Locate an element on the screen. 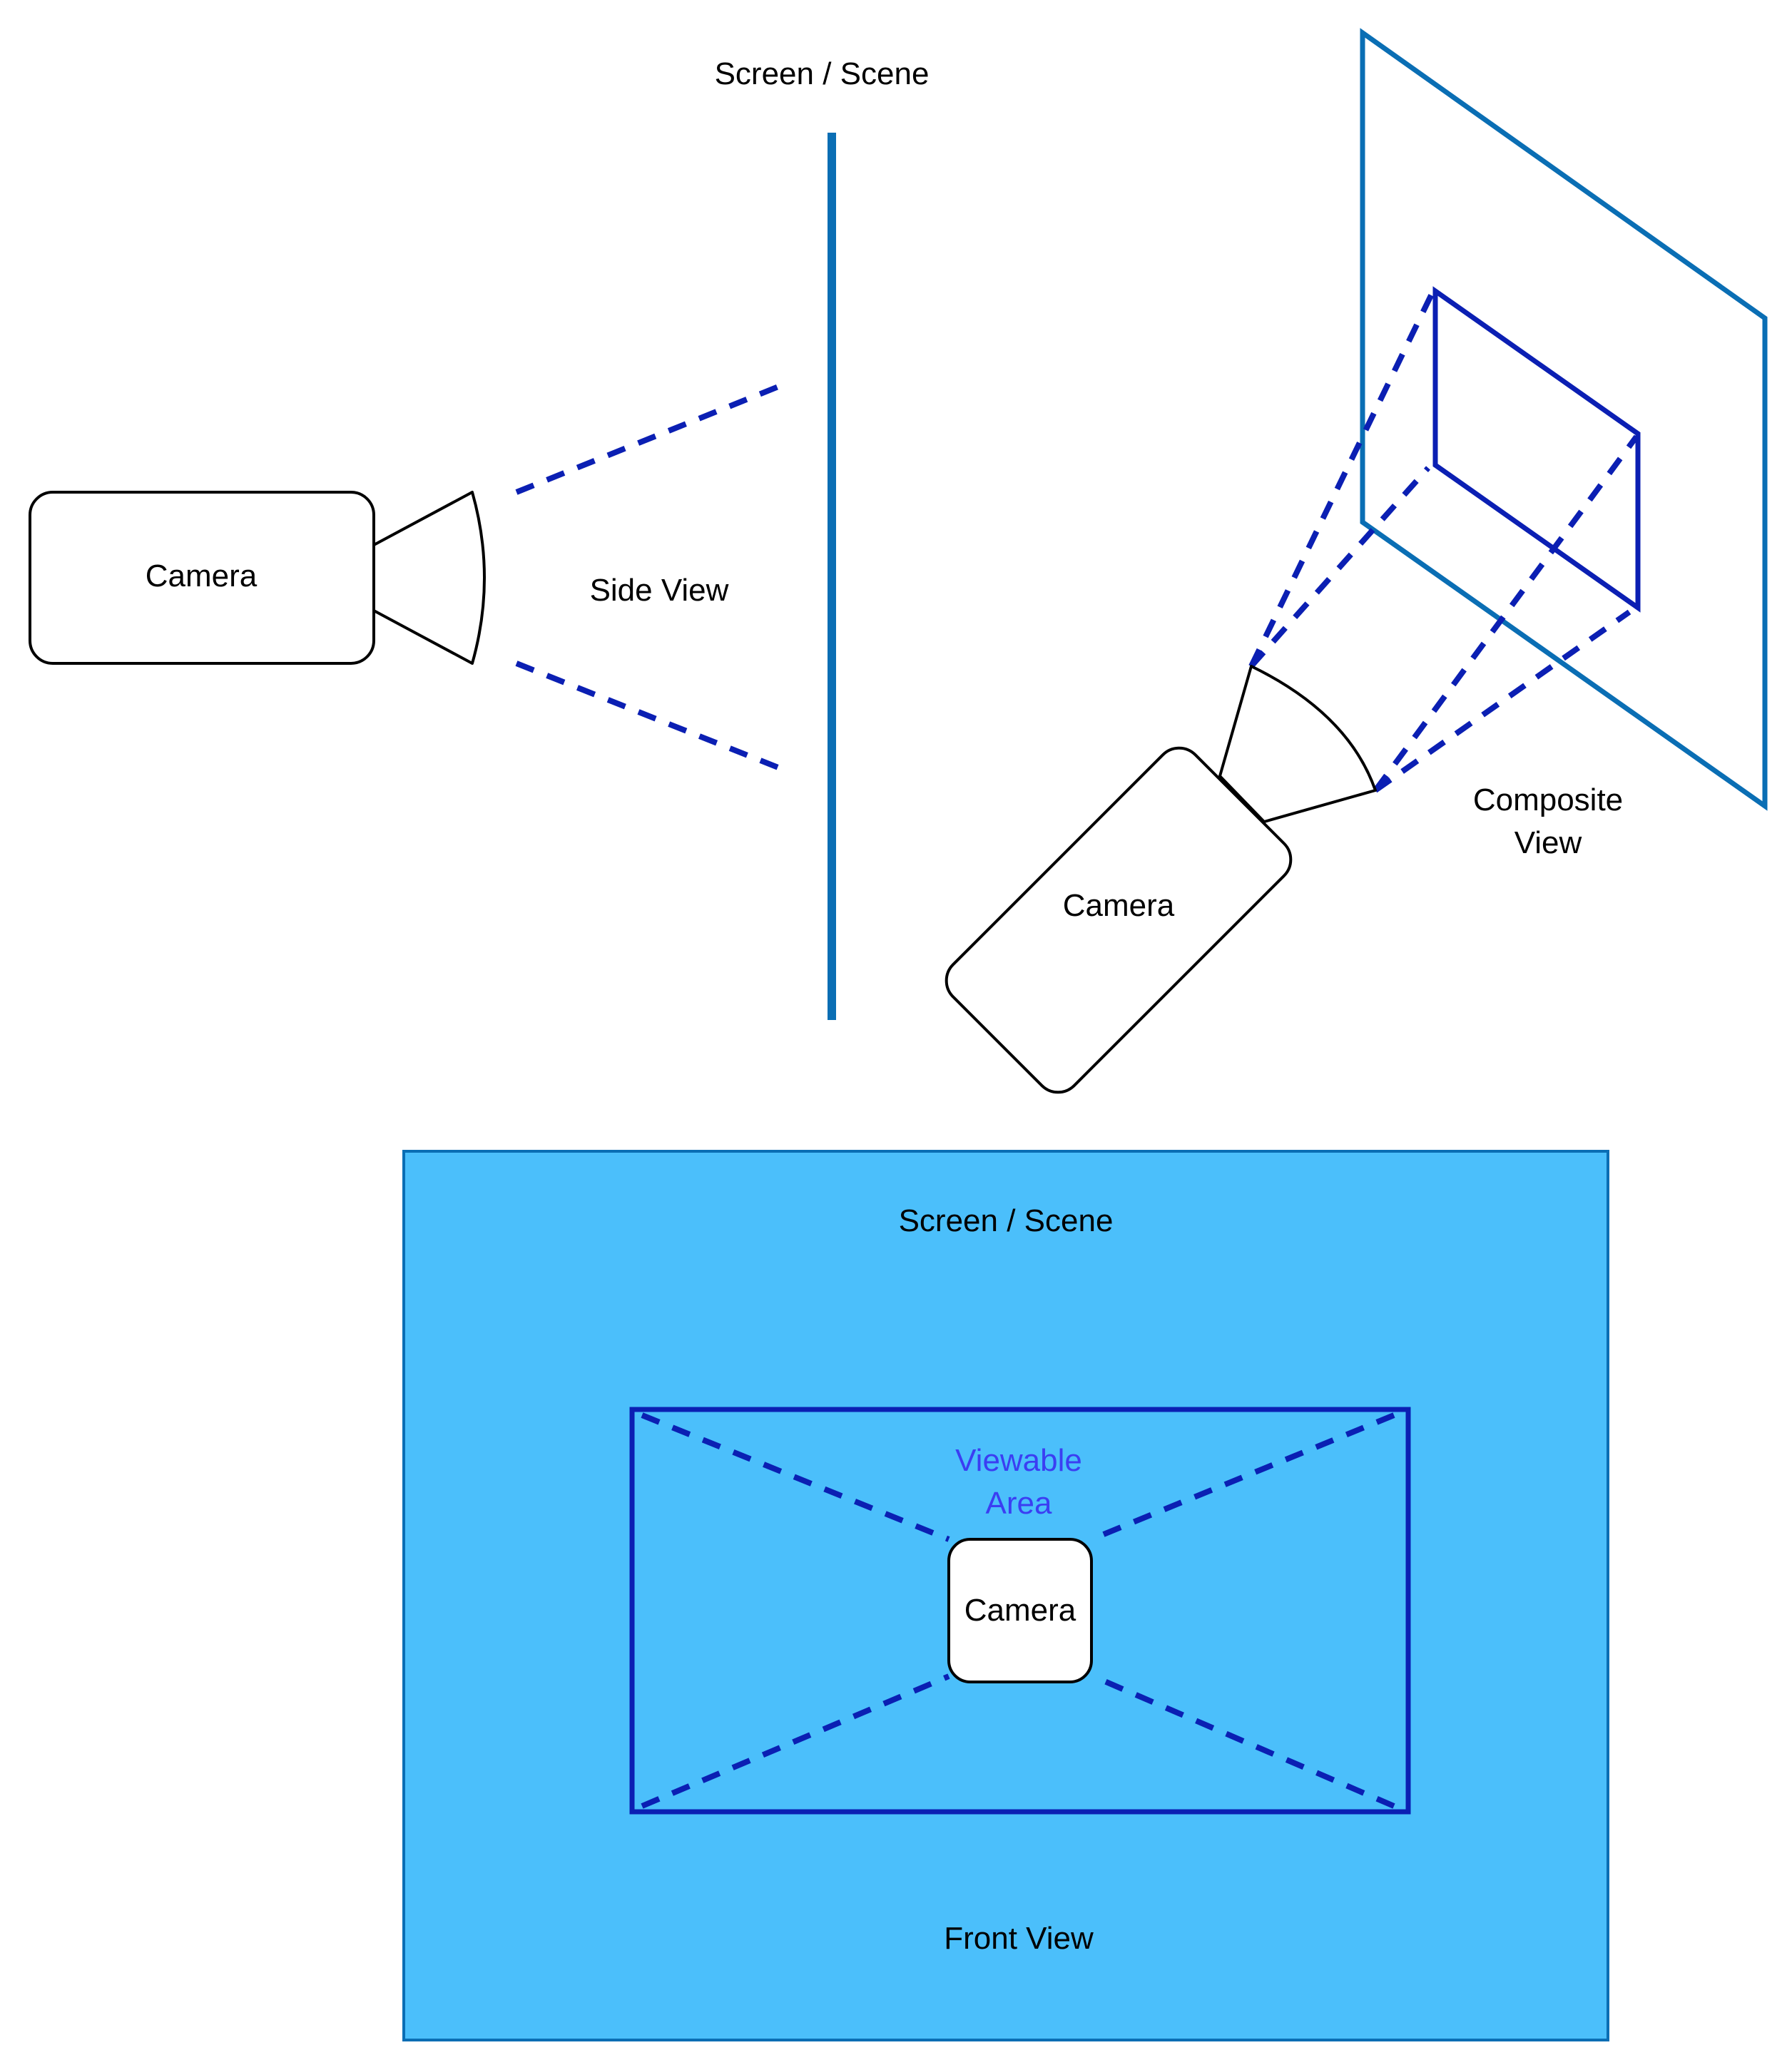 This screenshot has width=1792, height=2060. front-camera-body is located at coordinates (1020, 1610).